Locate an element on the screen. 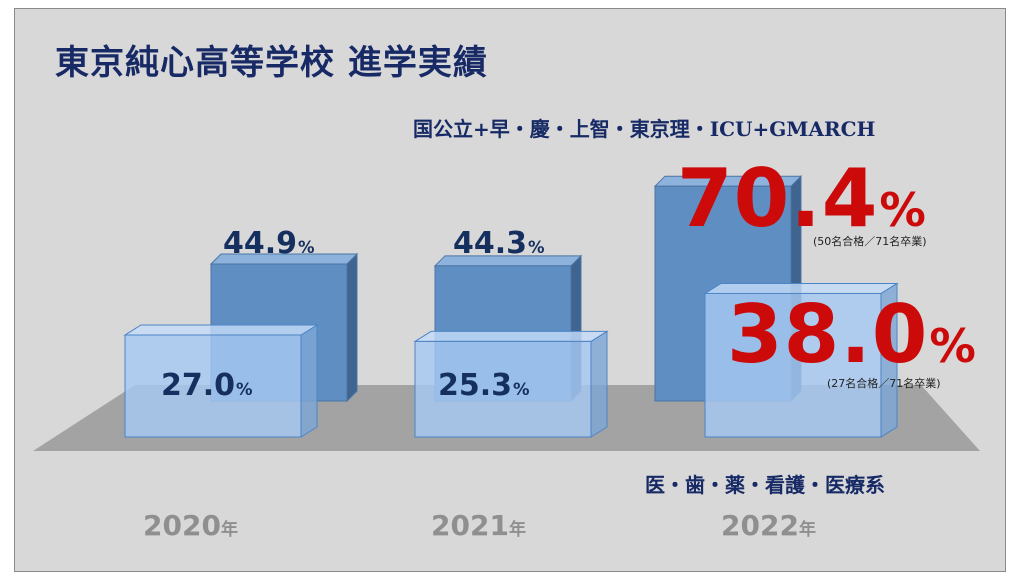 This screenshot has width=1024, height=581. bar-bottom-2020 is located at coordinates (221, 381).